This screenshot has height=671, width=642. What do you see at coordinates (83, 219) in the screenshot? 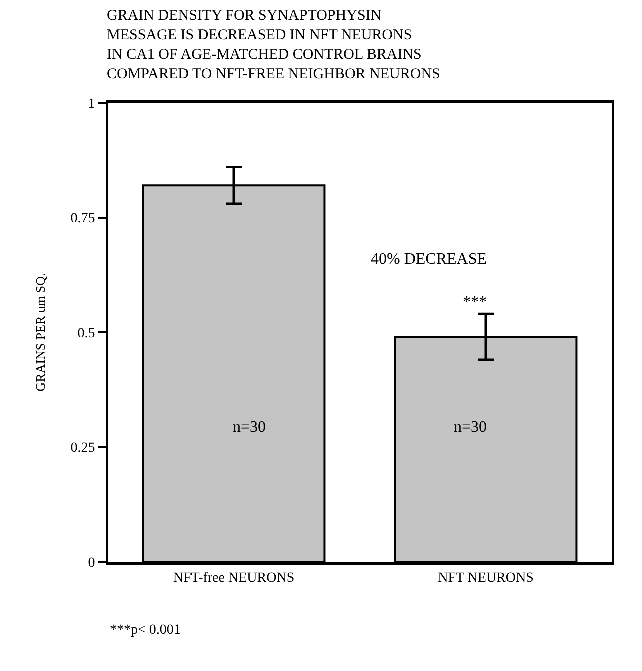
I see `y-tick-label: 0.75` at bounding box center [83, 219].